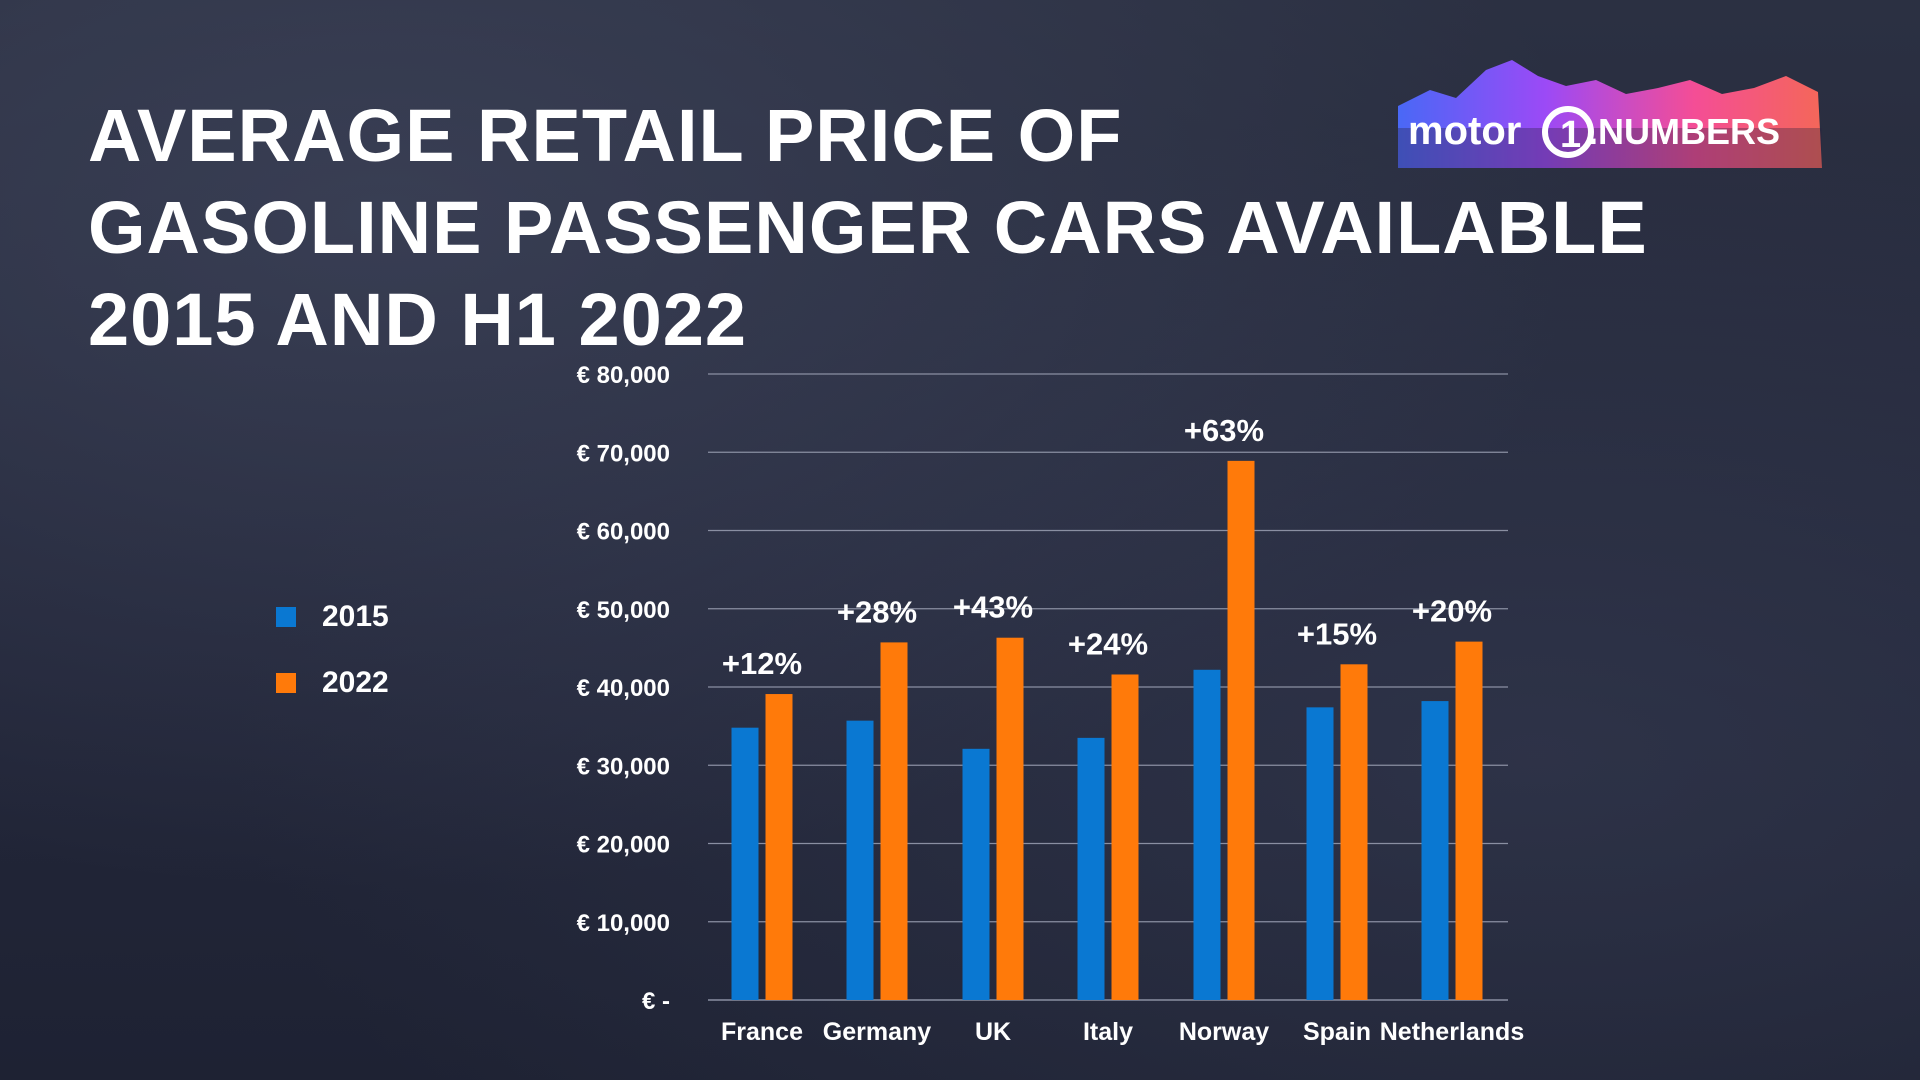 The width and height of the screenshot is (1920, 1080). Describe the element at coordinates (355, 682) in the screenshot. I see `legend-label-2022: 2022` at that location.